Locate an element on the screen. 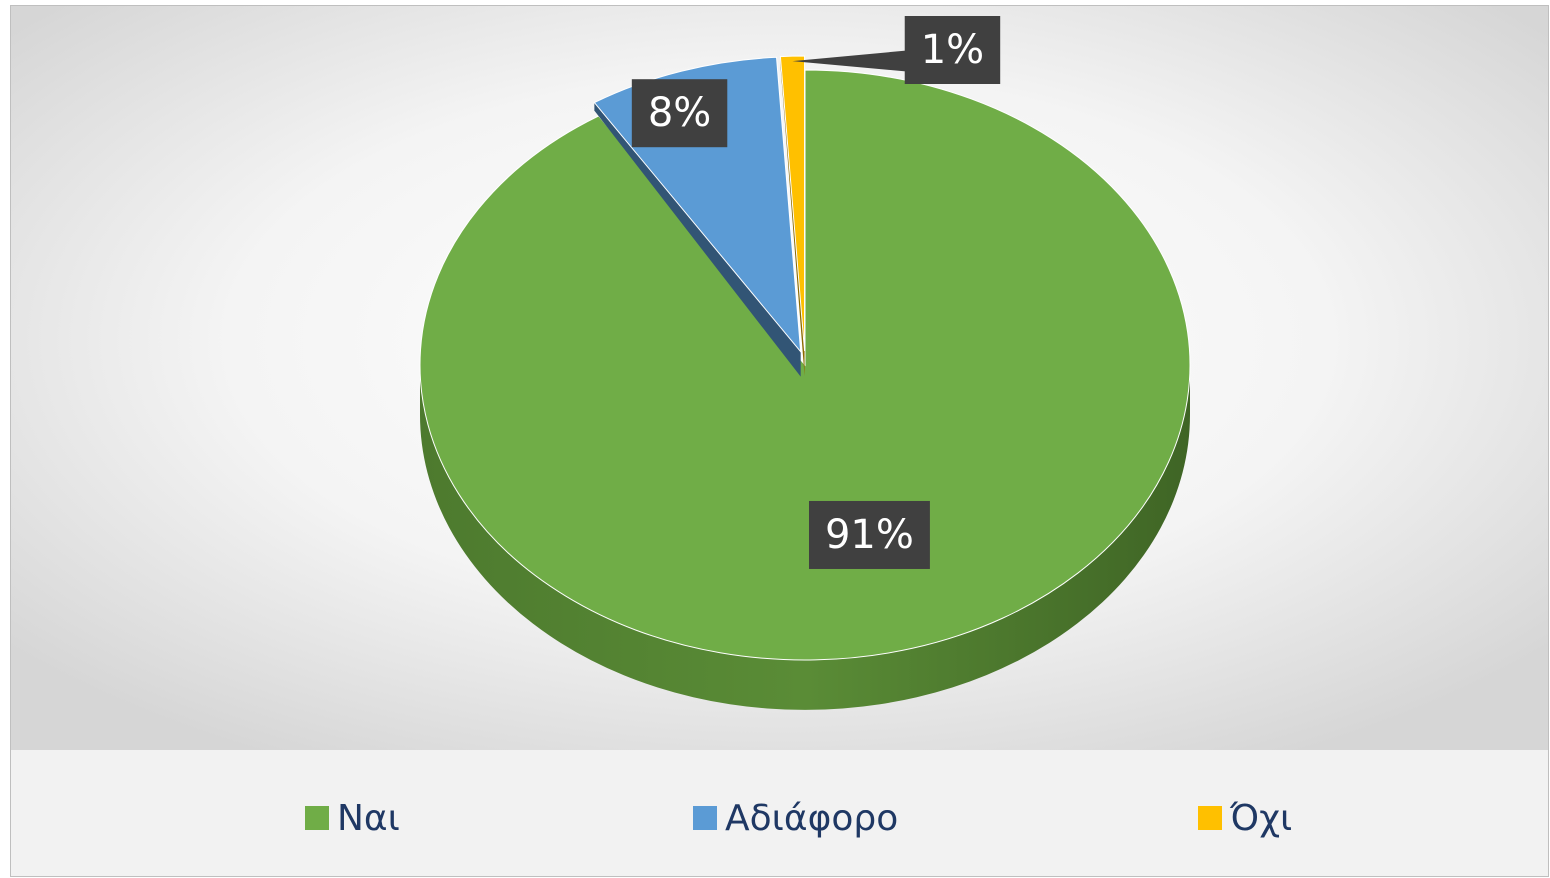 This screenshot has width=1550, height=878. data-label-text: 91% is located at coordinates (869, 535).